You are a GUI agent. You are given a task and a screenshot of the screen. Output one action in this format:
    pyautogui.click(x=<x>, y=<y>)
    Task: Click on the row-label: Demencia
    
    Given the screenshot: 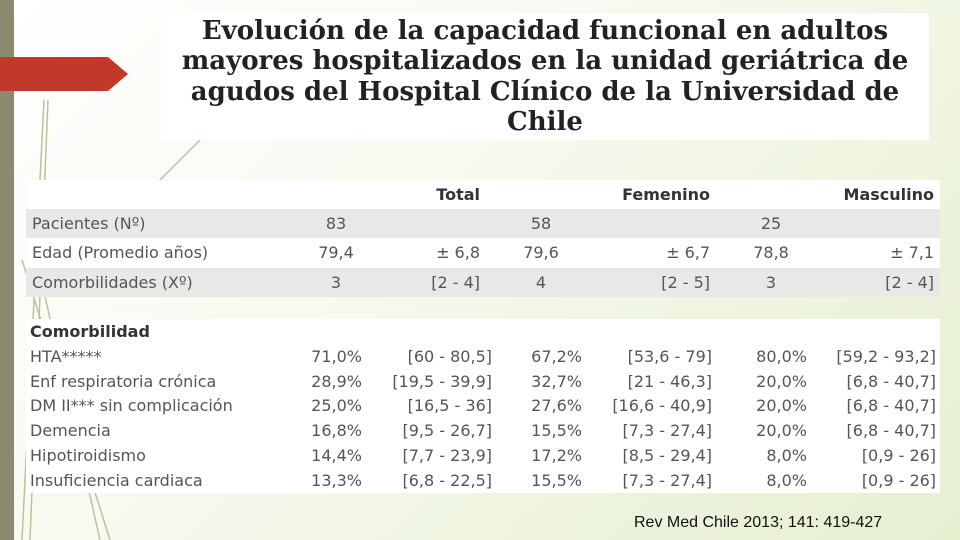 What is the action you would take?
    pyautogui.click(x=70, y=431)
    